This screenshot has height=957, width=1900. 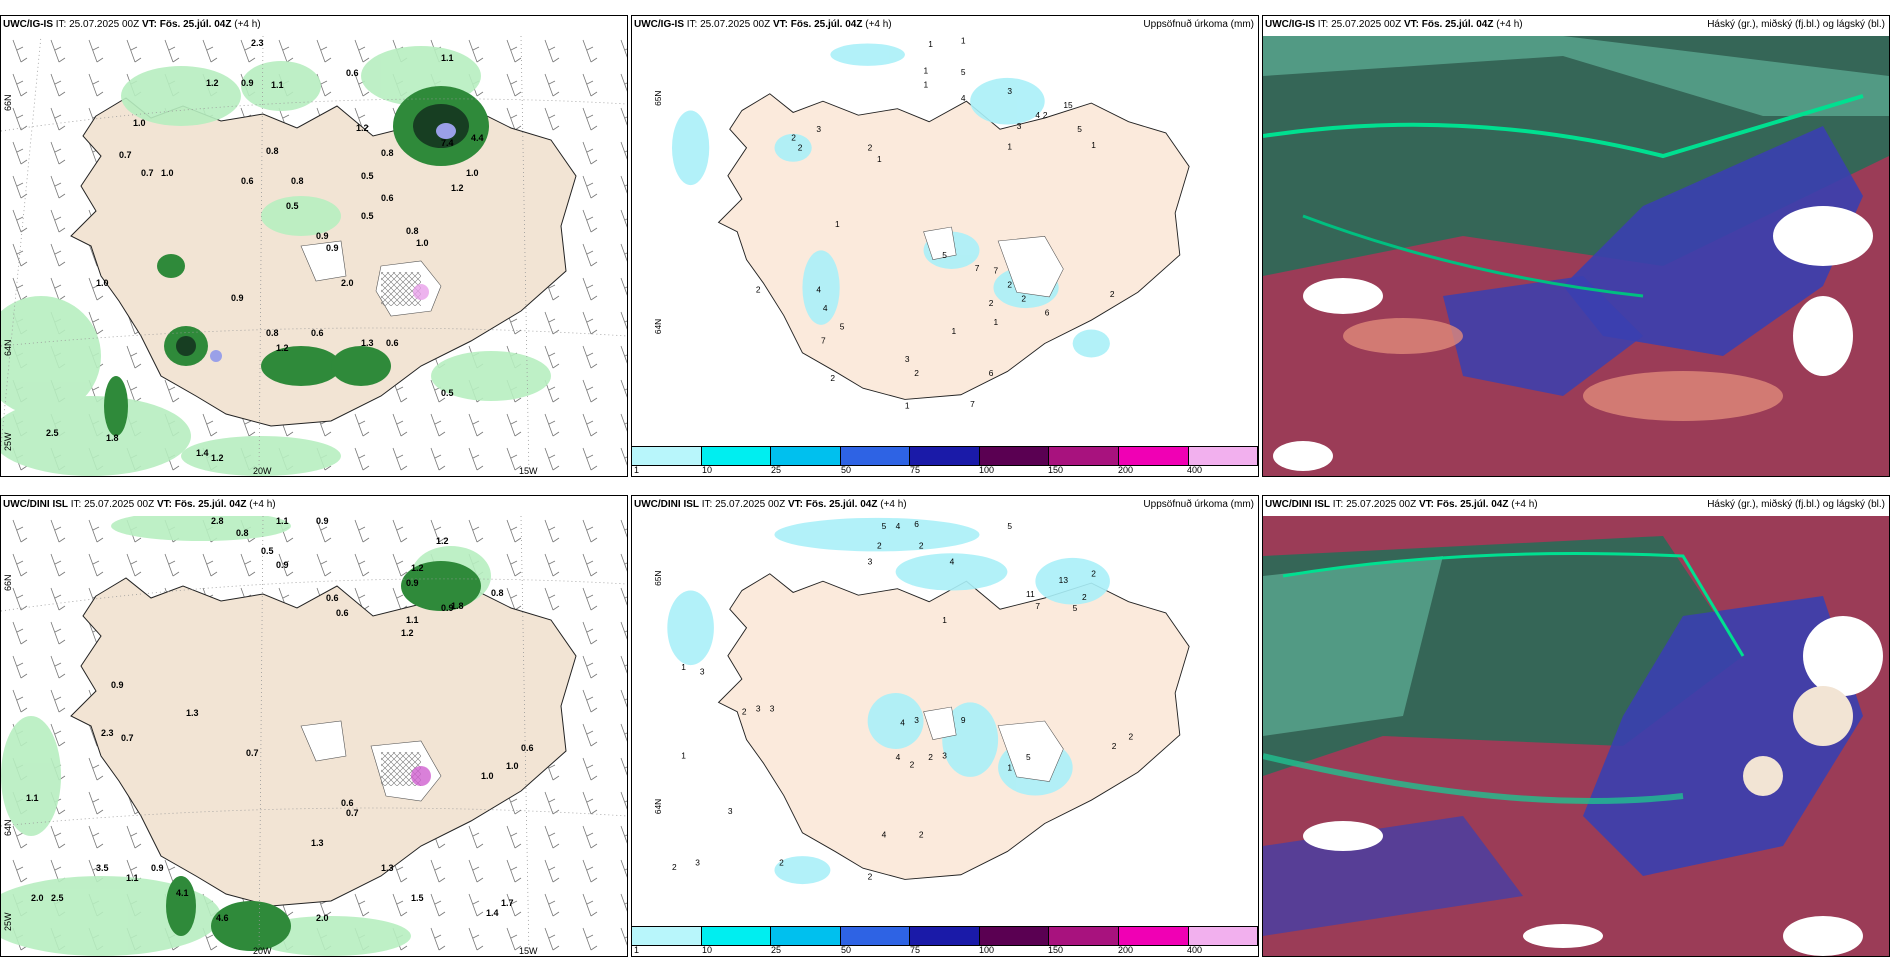 What do you see at coordinates (447, 143) in the screenshot?
I see `value-label: 7.4` at bounding box center [447, 143].